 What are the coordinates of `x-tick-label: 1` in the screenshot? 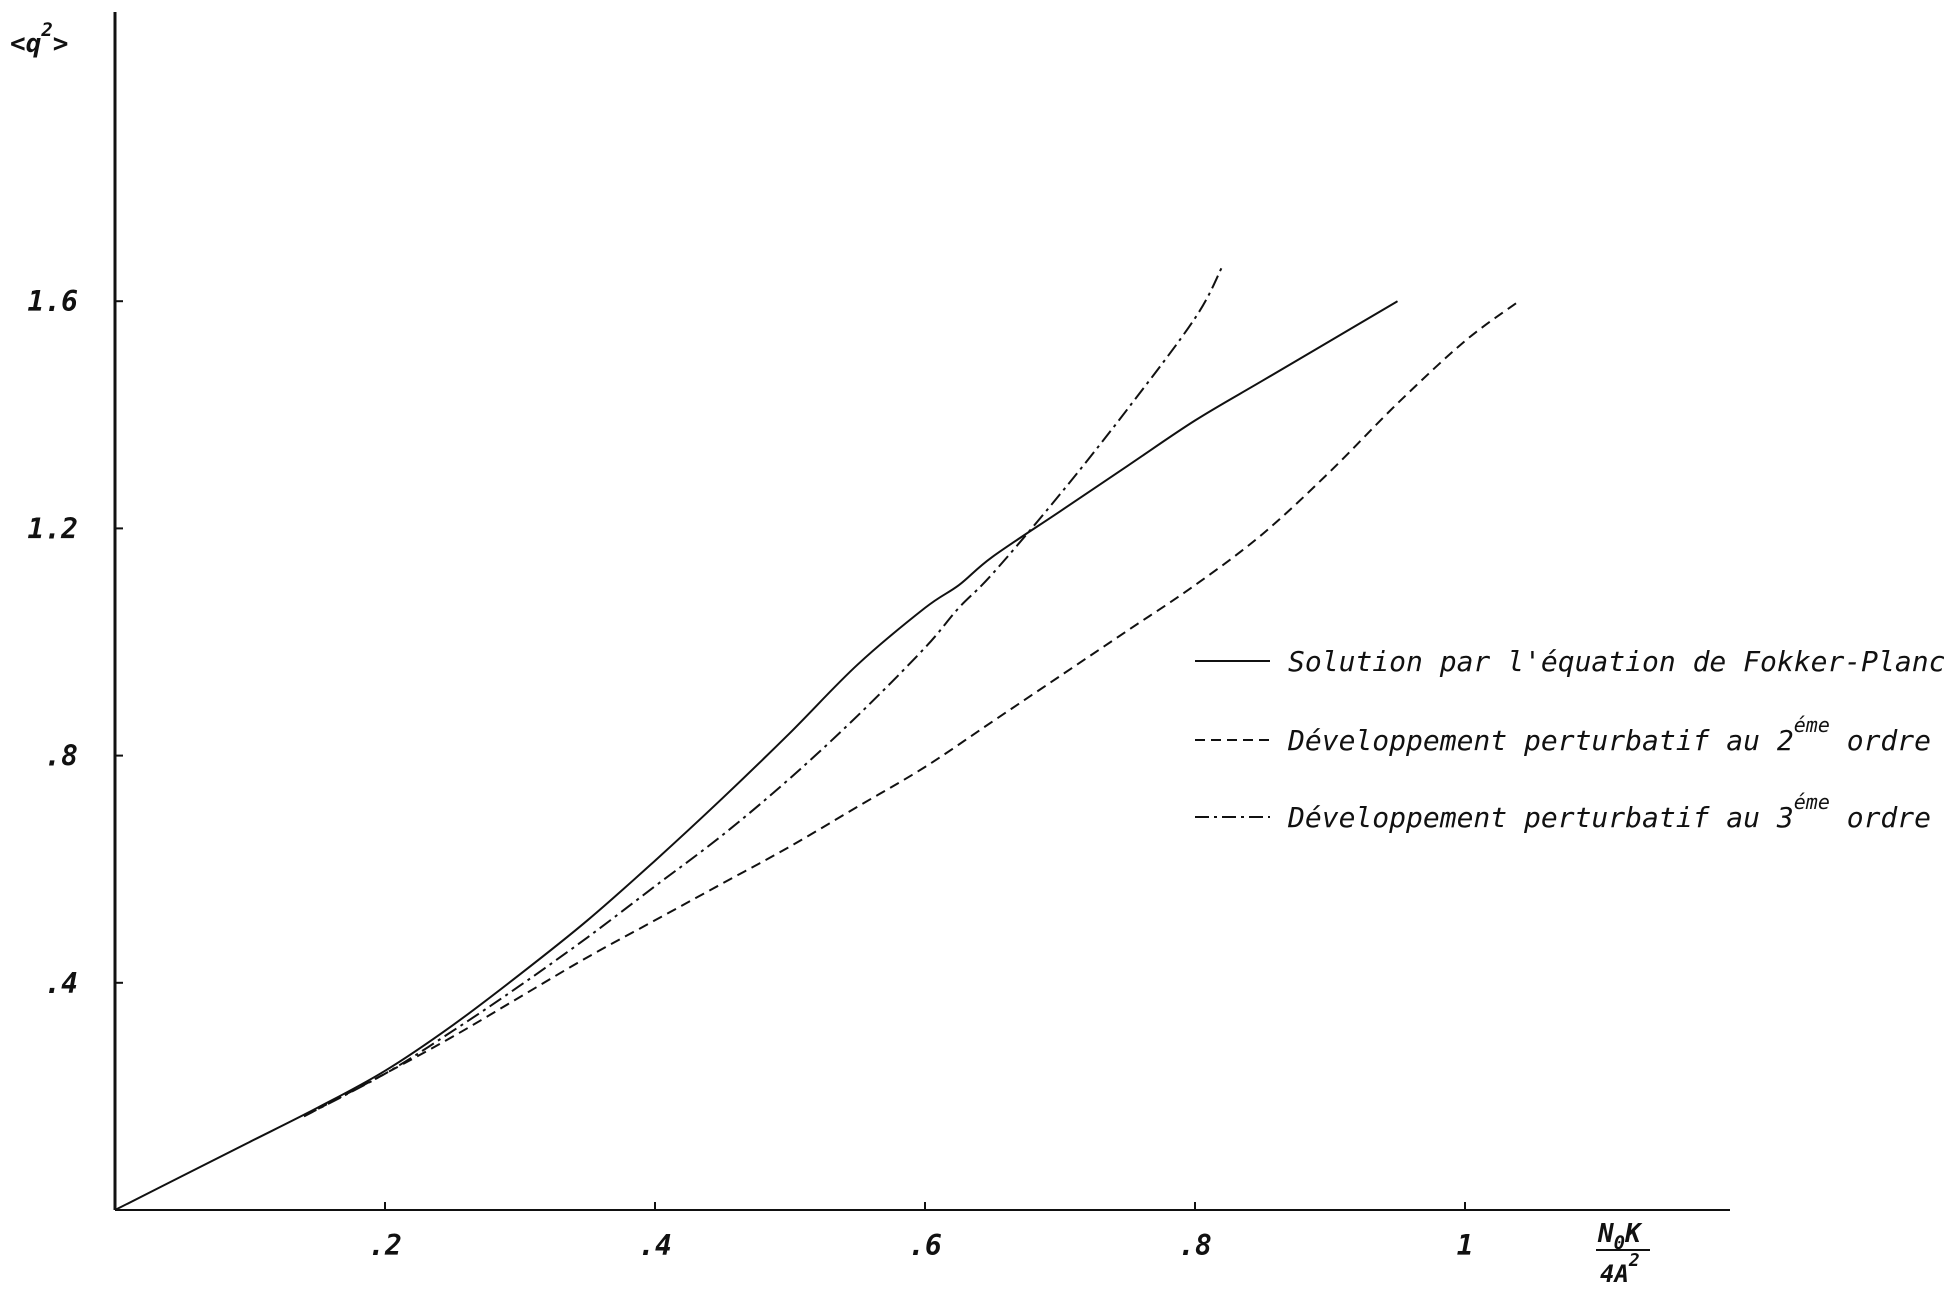 It's located at (1465, 1245).